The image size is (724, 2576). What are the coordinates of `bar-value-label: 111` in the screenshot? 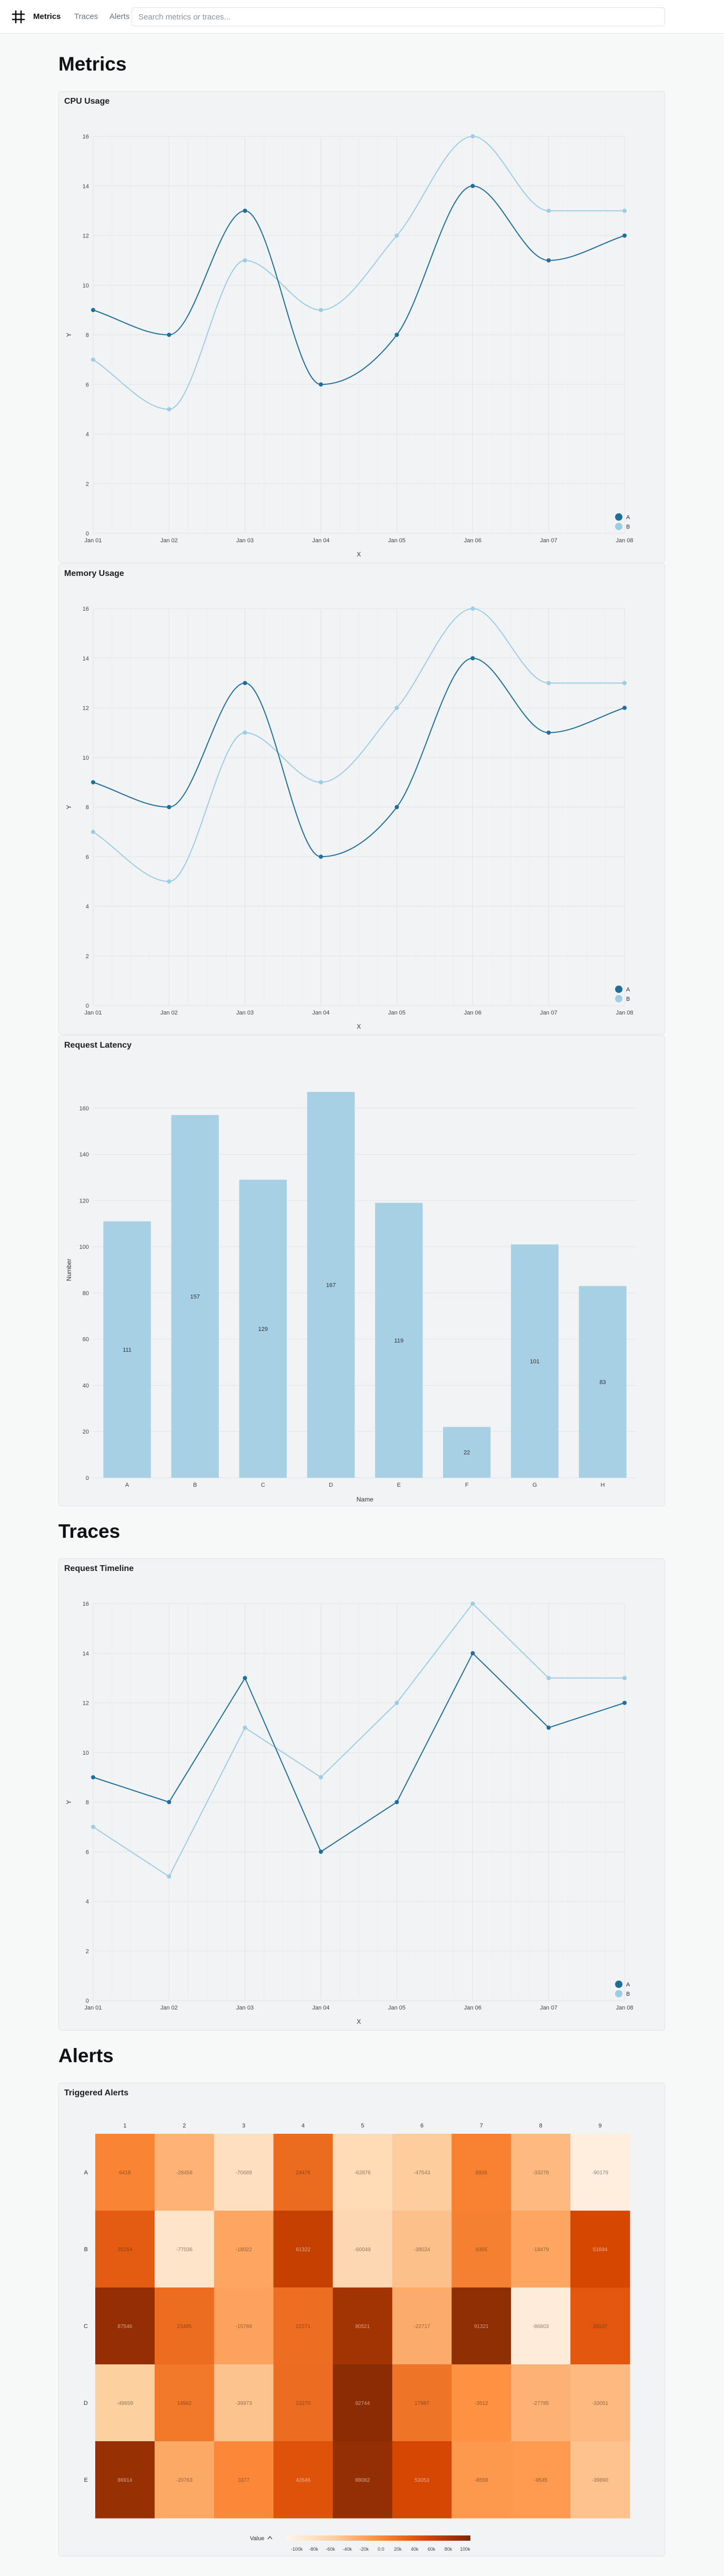 It's located at (128, 1350).